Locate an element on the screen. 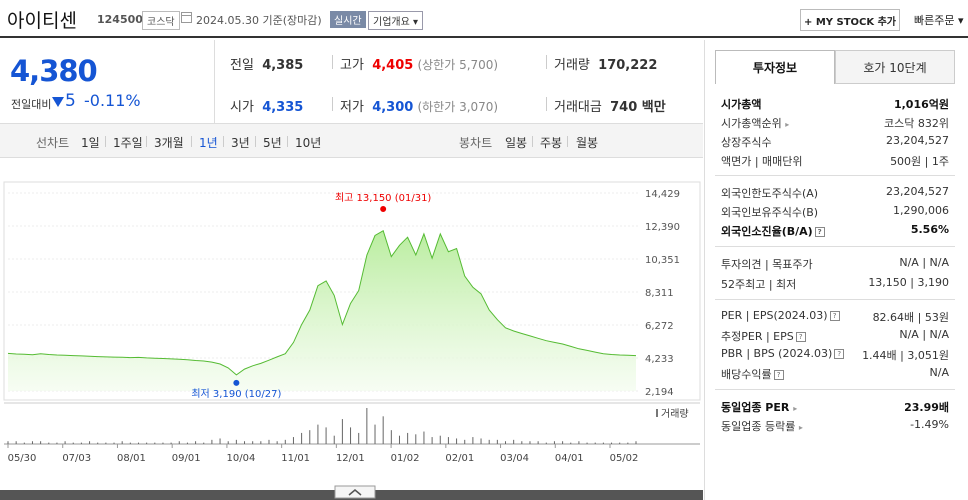  sector-per-row: 동일업종 PER ▸ 23.99배 is located at coordinates (835, 407).